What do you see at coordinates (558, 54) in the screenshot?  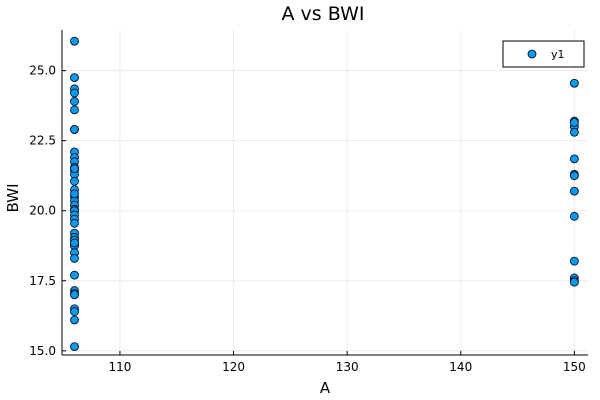 I see `legend-label: y1` at bounding box center [558, 54].